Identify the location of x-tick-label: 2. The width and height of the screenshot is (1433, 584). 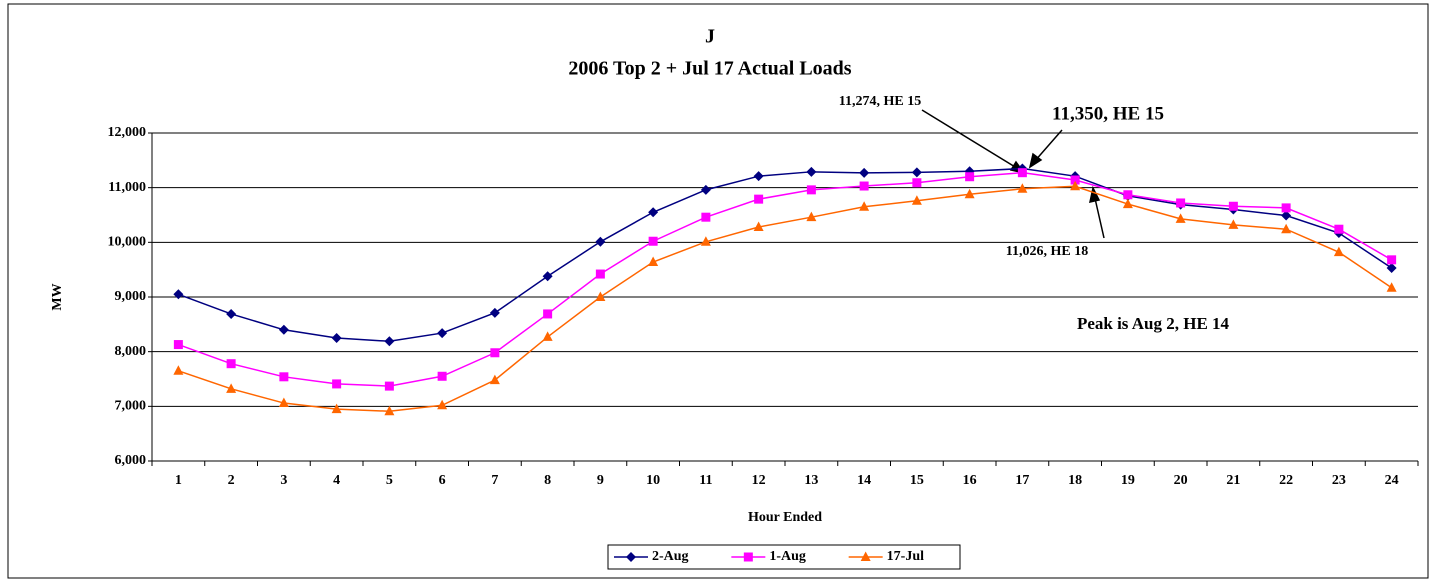
(231, 480).